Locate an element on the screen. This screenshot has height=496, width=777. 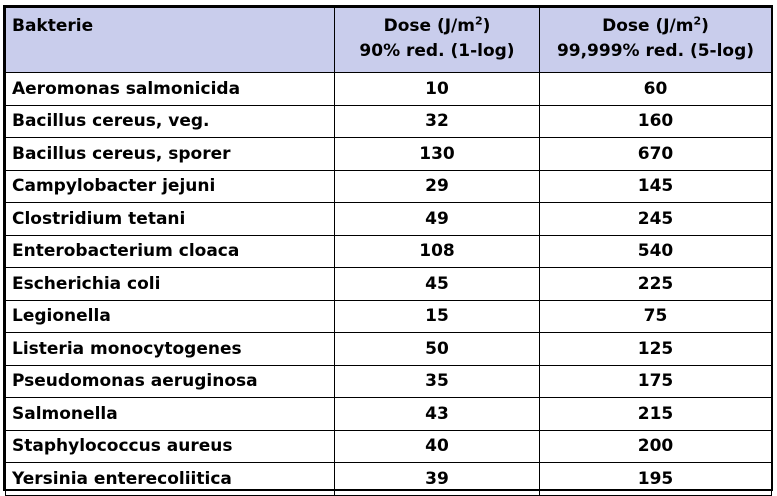
dose-5log-value: 225 is located at coordinates (655, 284).